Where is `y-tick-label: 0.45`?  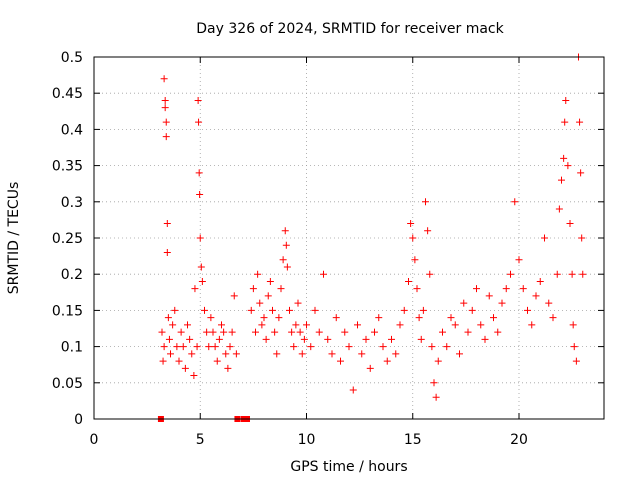
y-tick-label: 0.45 is located at coordinates (67, 94).